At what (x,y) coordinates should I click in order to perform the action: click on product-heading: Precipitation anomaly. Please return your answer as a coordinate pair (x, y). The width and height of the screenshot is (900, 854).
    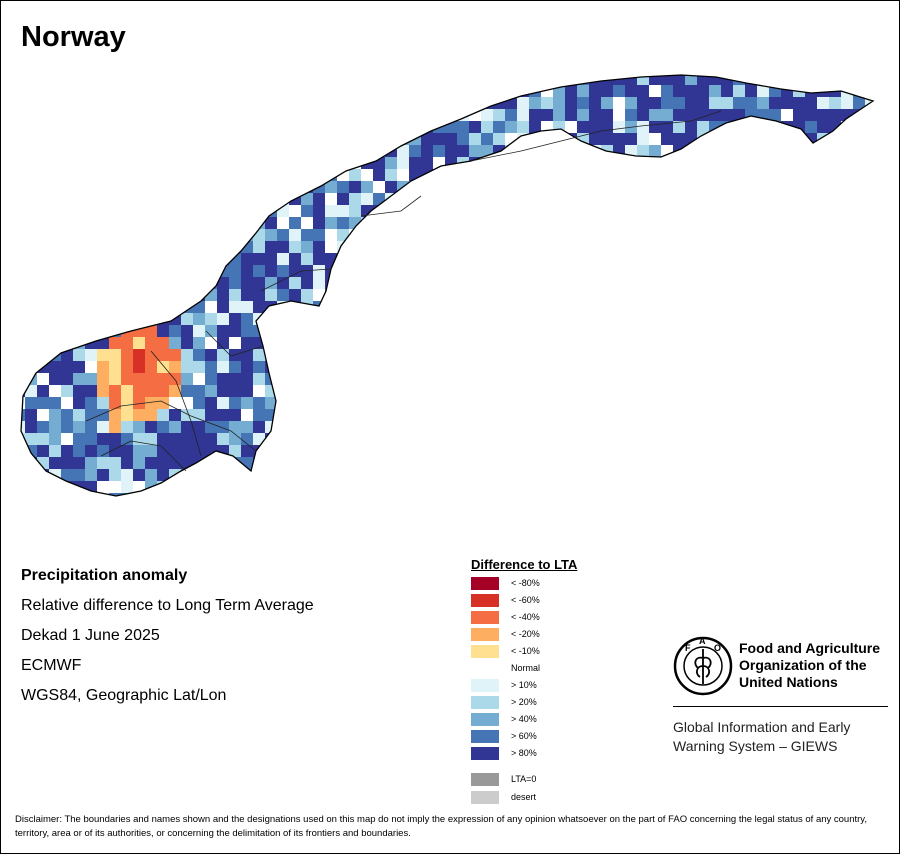
    Looking at the image, I should click on (104, 575).